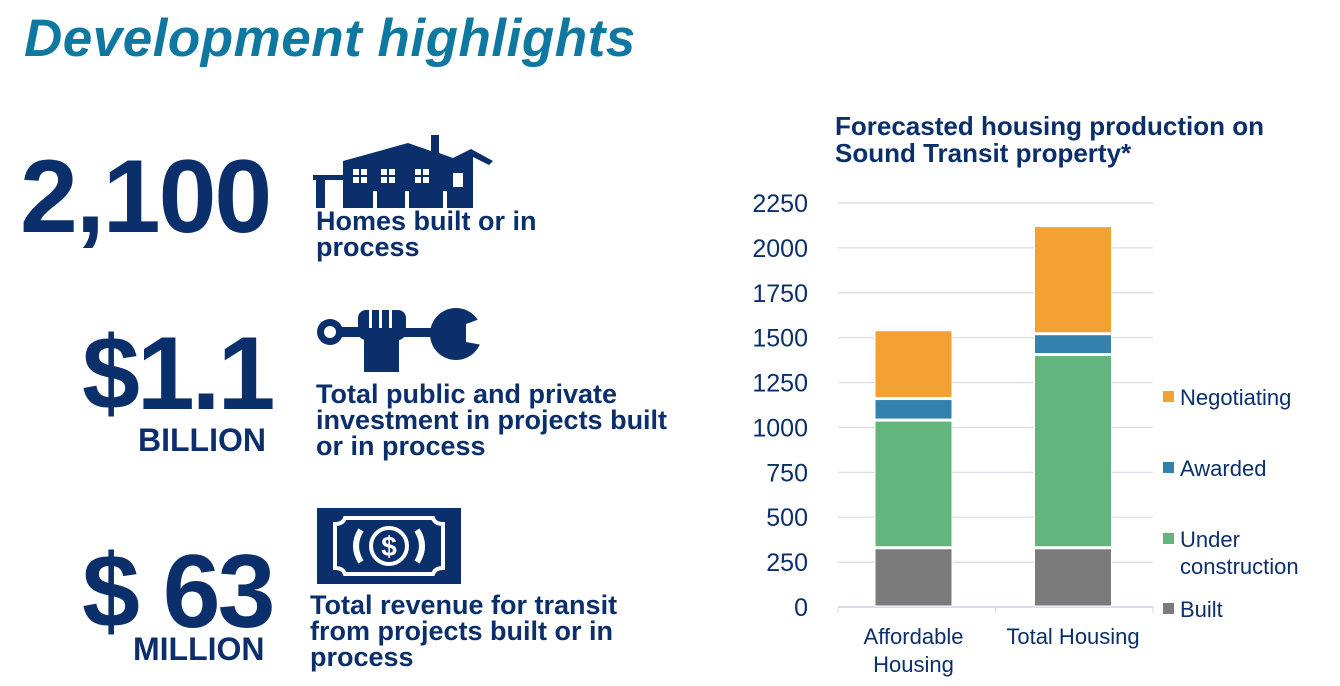  Describe the element at coordinates (426, 234) in the screenshot. I see `homes-stat-description: Homes built or in process` at that location.